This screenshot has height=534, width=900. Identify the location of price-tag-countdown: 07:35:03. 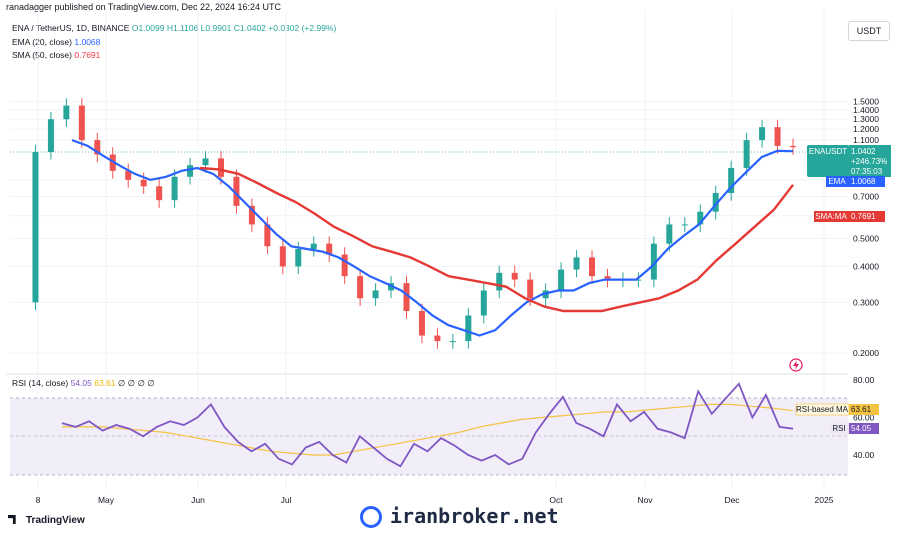
(867, 171).